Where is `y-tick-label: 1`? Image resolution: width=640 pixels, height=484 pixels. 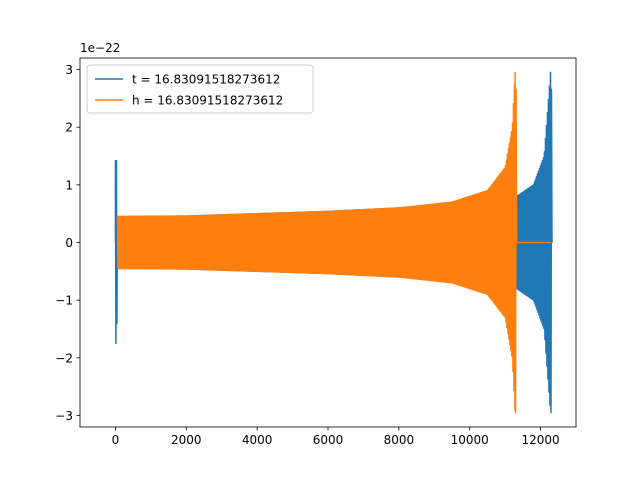 y-tick-label: 1 is located at coordinates (69, 185).